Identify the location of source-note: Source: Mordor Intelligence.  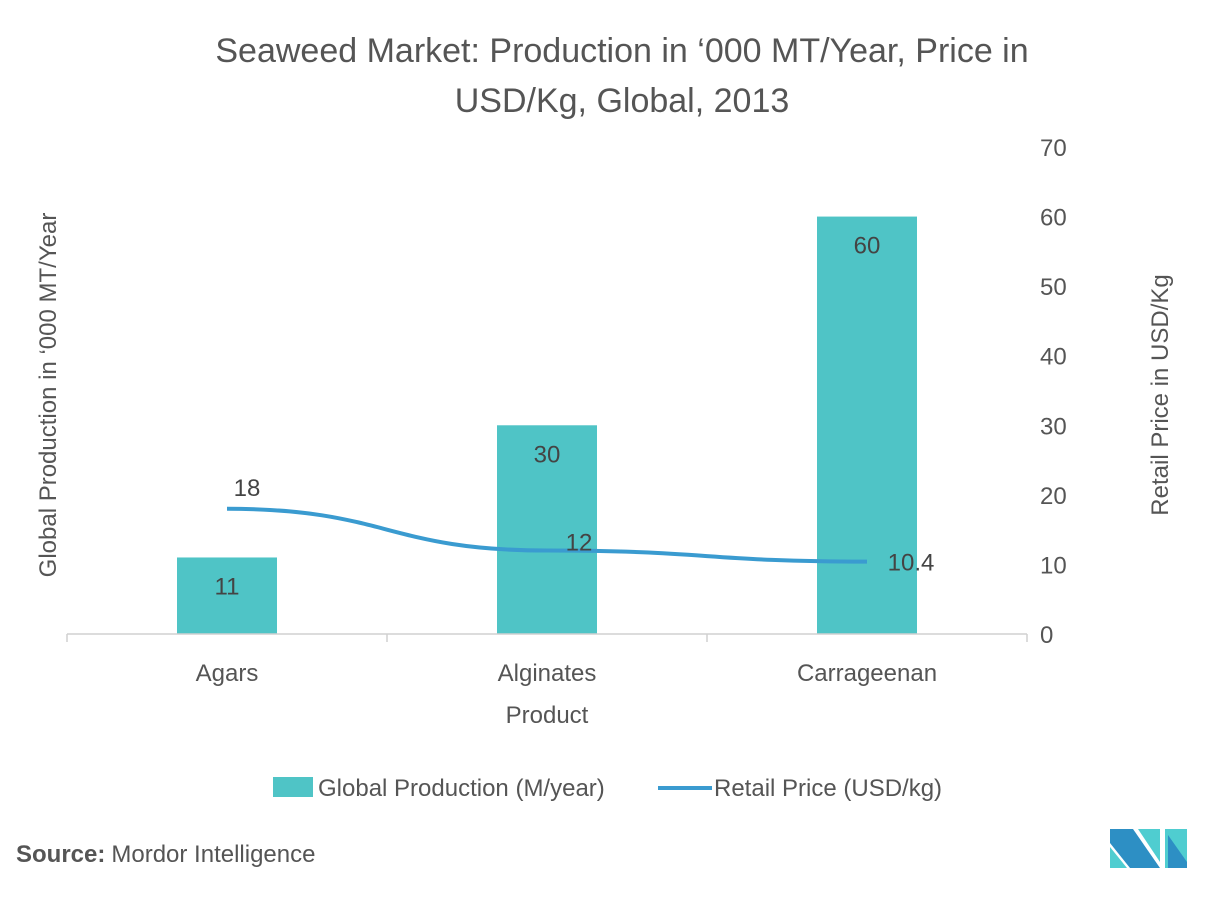
(165, 854).